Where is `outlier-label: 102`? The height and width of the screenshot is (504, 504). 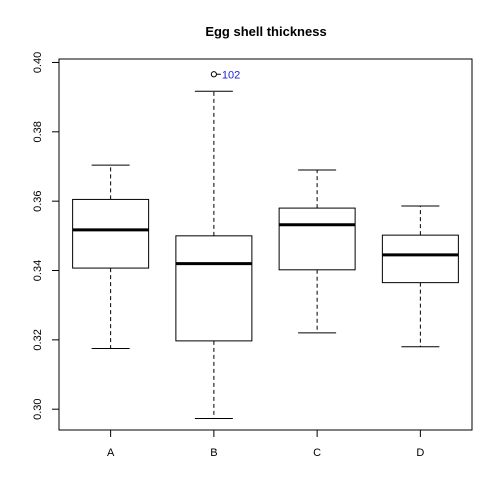 outlier-label: 102 is located at coordinates (231, 75).